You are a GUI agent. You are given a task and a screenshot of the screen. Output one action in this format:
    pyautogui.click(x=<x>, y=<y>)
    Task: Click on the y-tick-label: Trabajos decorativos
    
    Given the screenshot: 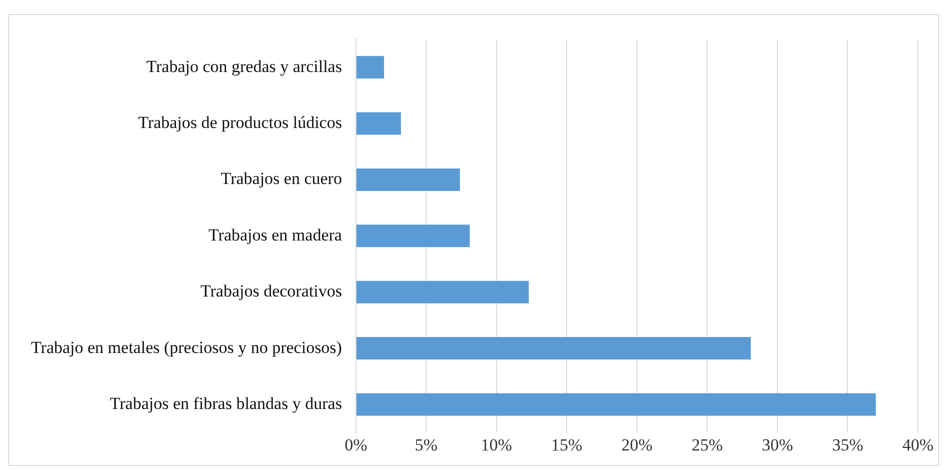 What is the action you would take?
    pyautogui.click(x=271, y=291)
    